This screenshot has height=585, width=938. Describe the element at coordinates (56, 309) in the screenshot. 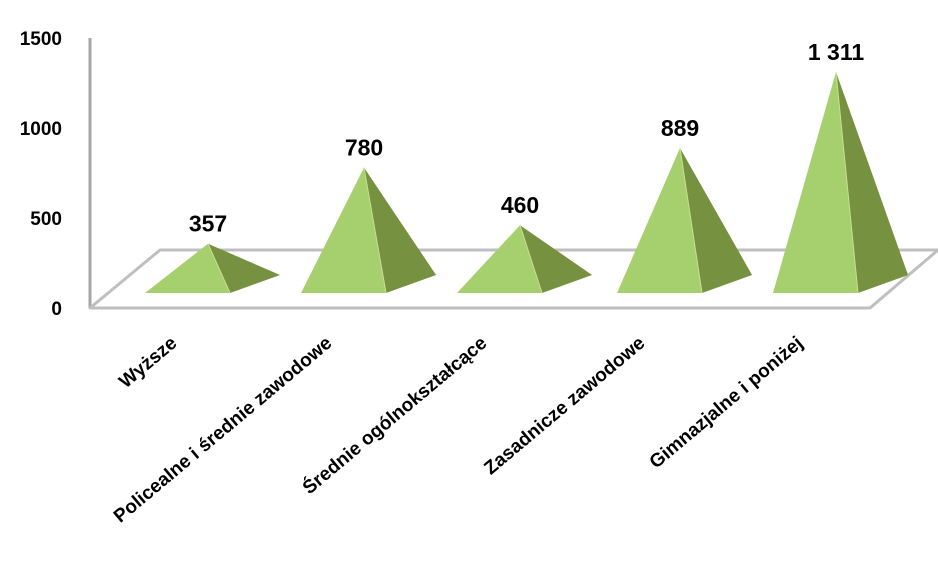

I see `y-tick-label: 0` at that location.